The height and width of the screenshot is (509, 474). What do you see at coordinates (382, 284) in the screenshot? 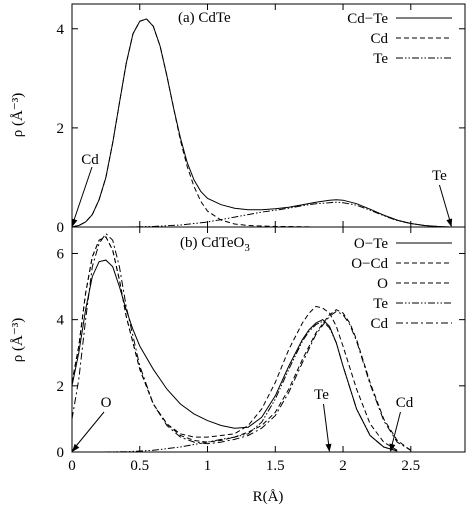
I see `legend-label: O` at bounding box center [382, 284].